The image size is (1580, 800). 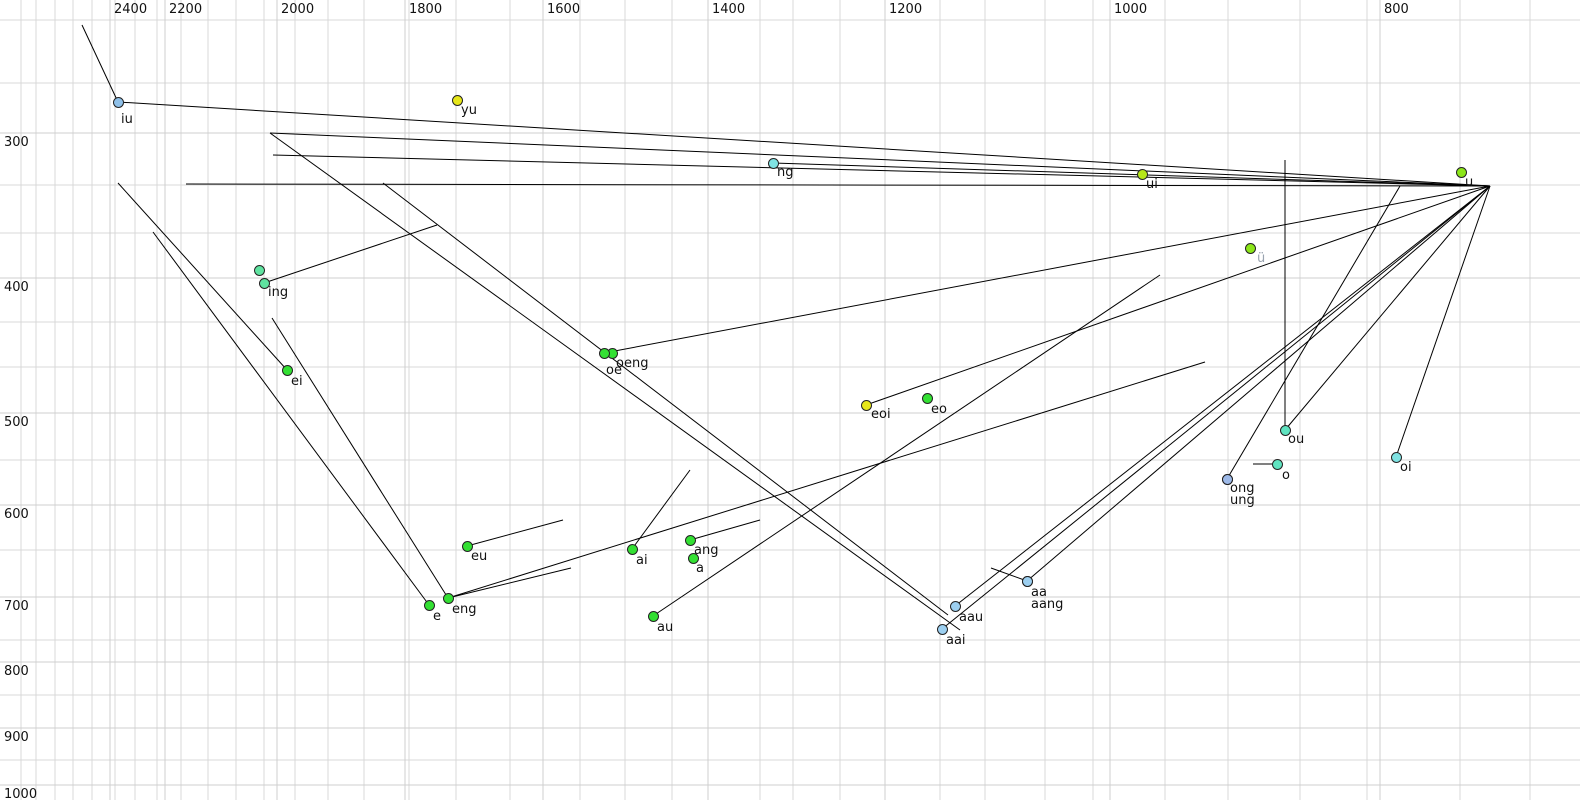 What do you see at coordinates (971, 617) in the screenshot?
I see `vowel-label-aau: aau` at bounding box center [971, 617].